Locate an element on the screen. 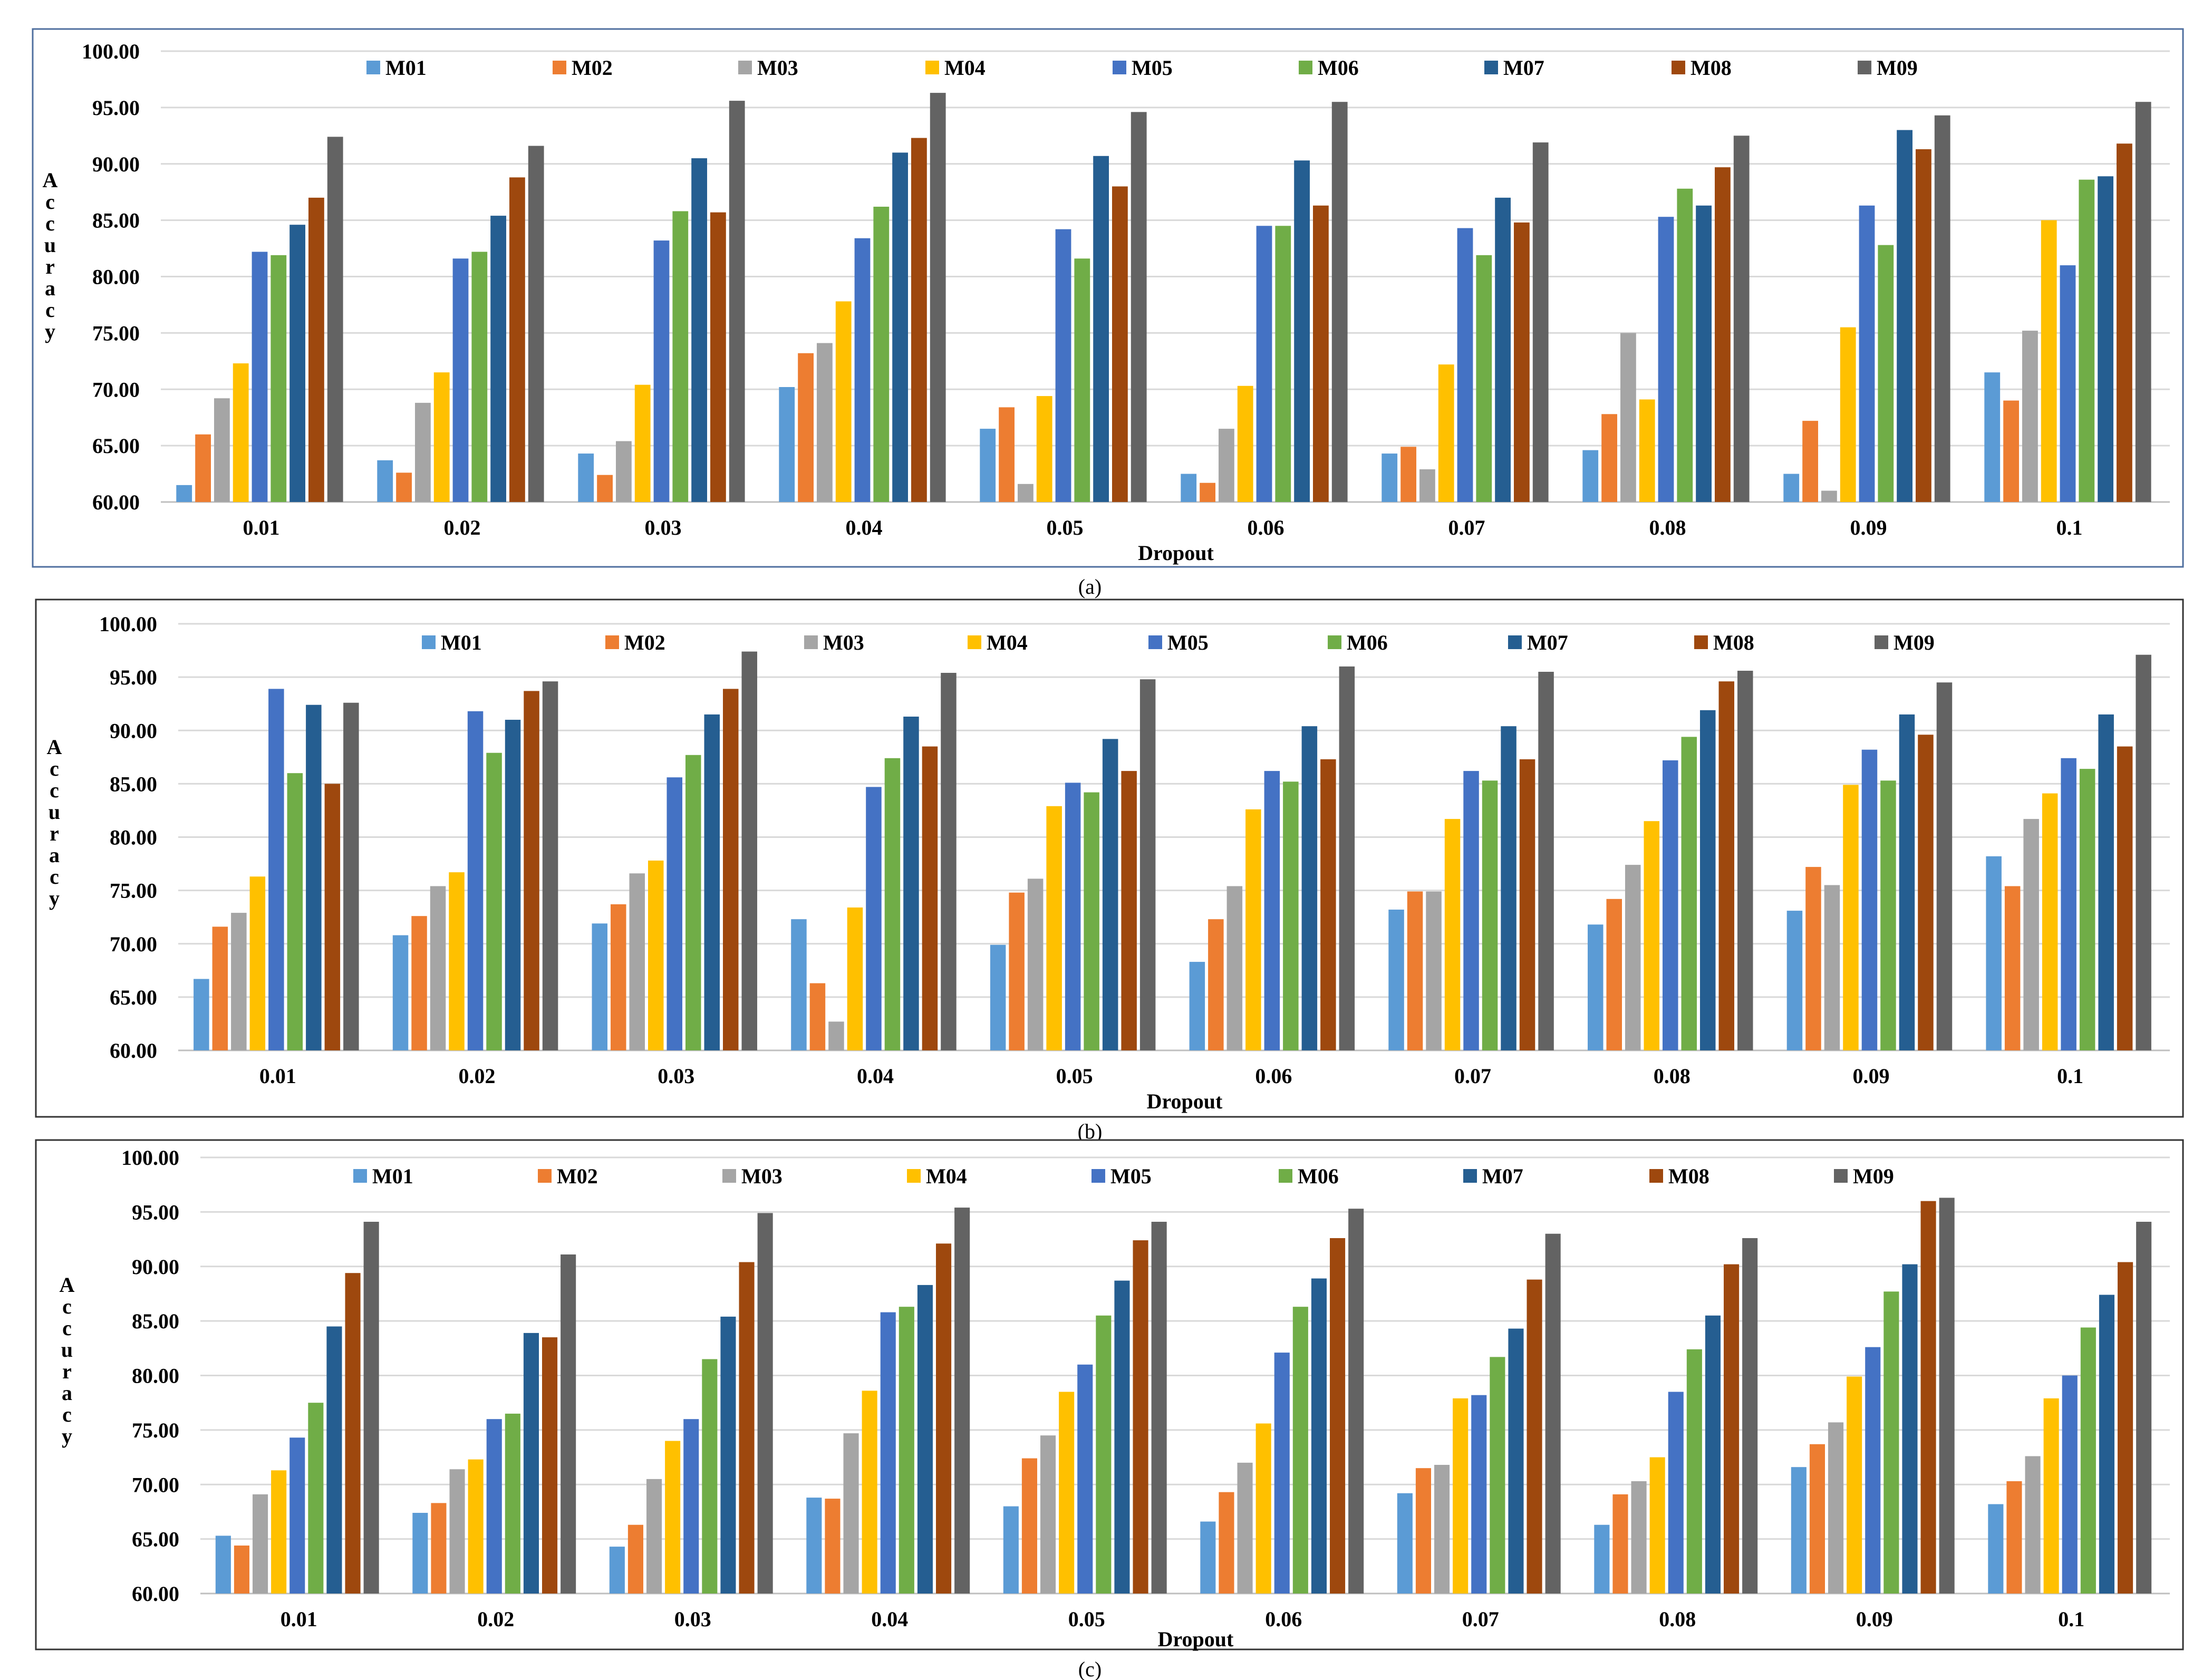  y-tick-label: 100.00 is located at coordinates (128, 624).